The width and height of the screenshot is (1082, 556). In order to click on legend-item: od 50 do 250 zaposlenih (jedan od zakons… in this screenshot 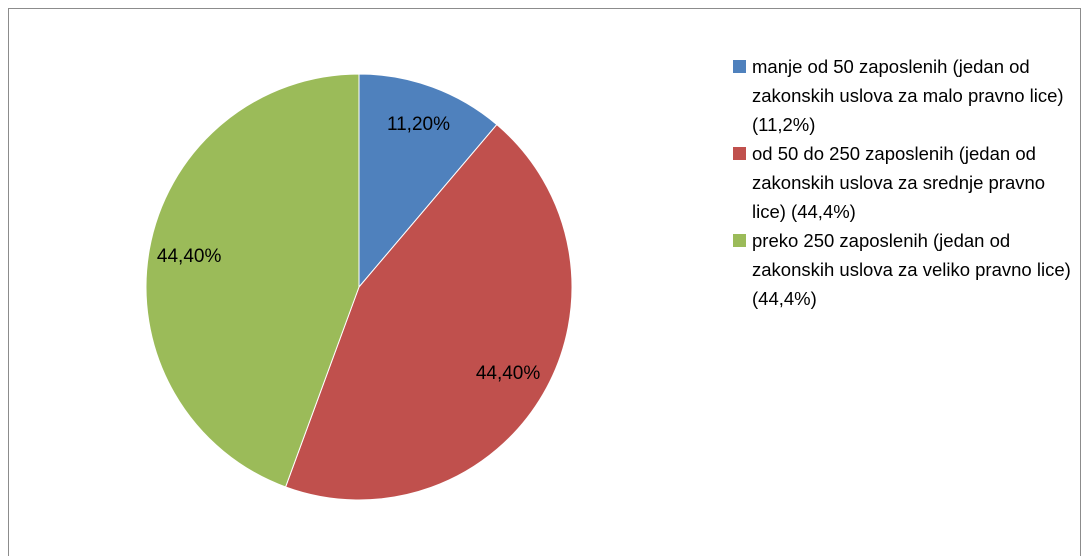, I will do `click(903, 182)`.